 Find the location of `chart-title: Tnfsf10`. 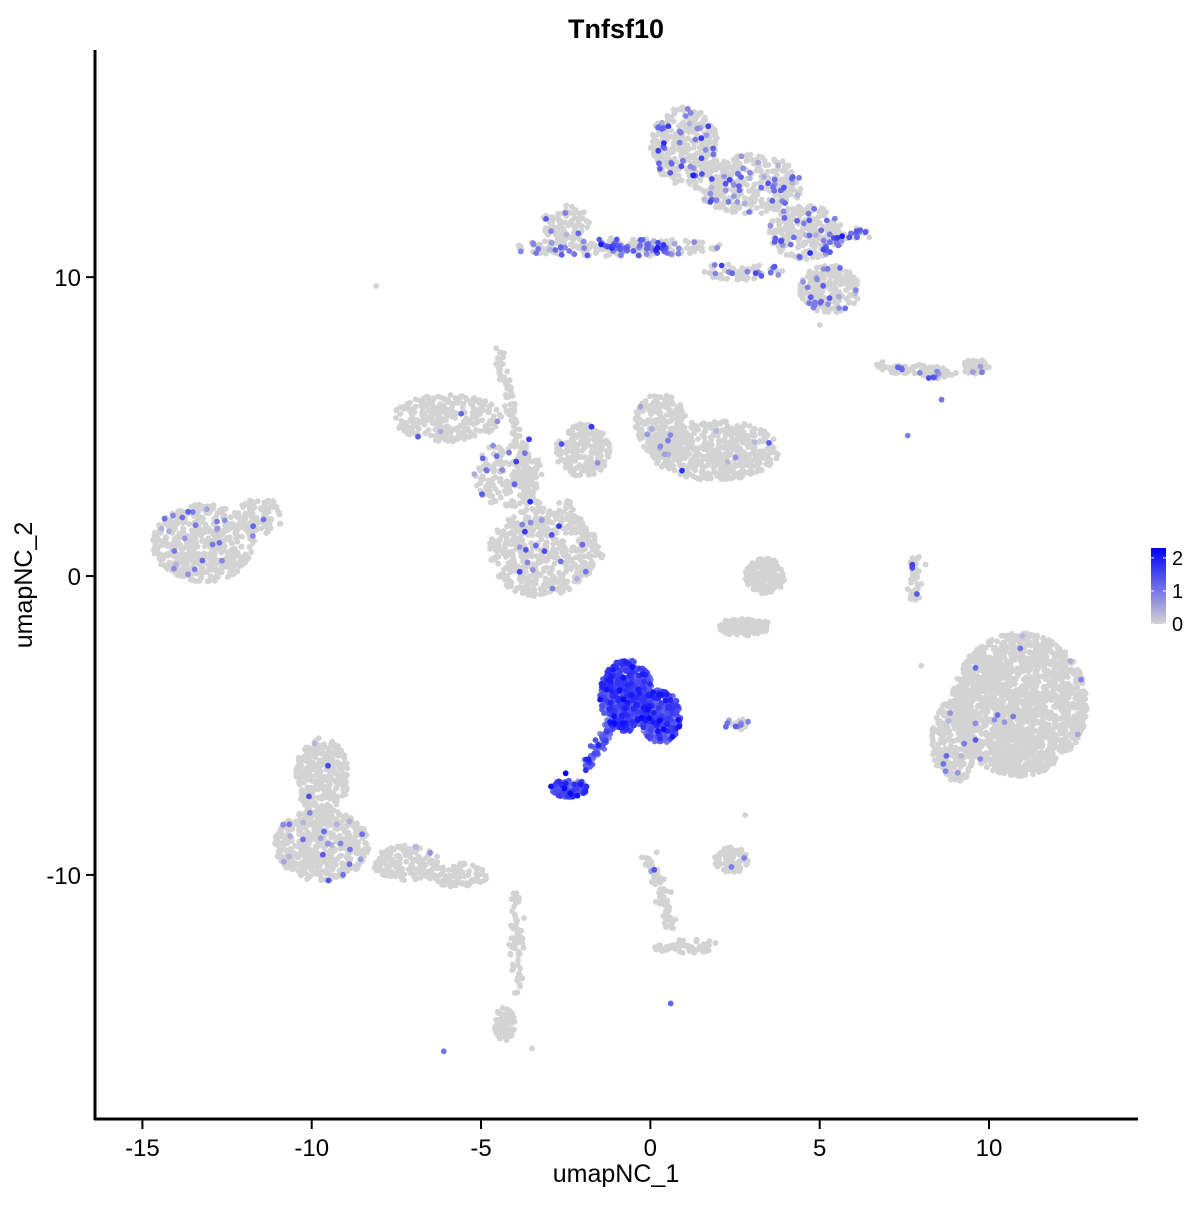

chart-title: Tnfsf10 is located at coordinates (616, 29).